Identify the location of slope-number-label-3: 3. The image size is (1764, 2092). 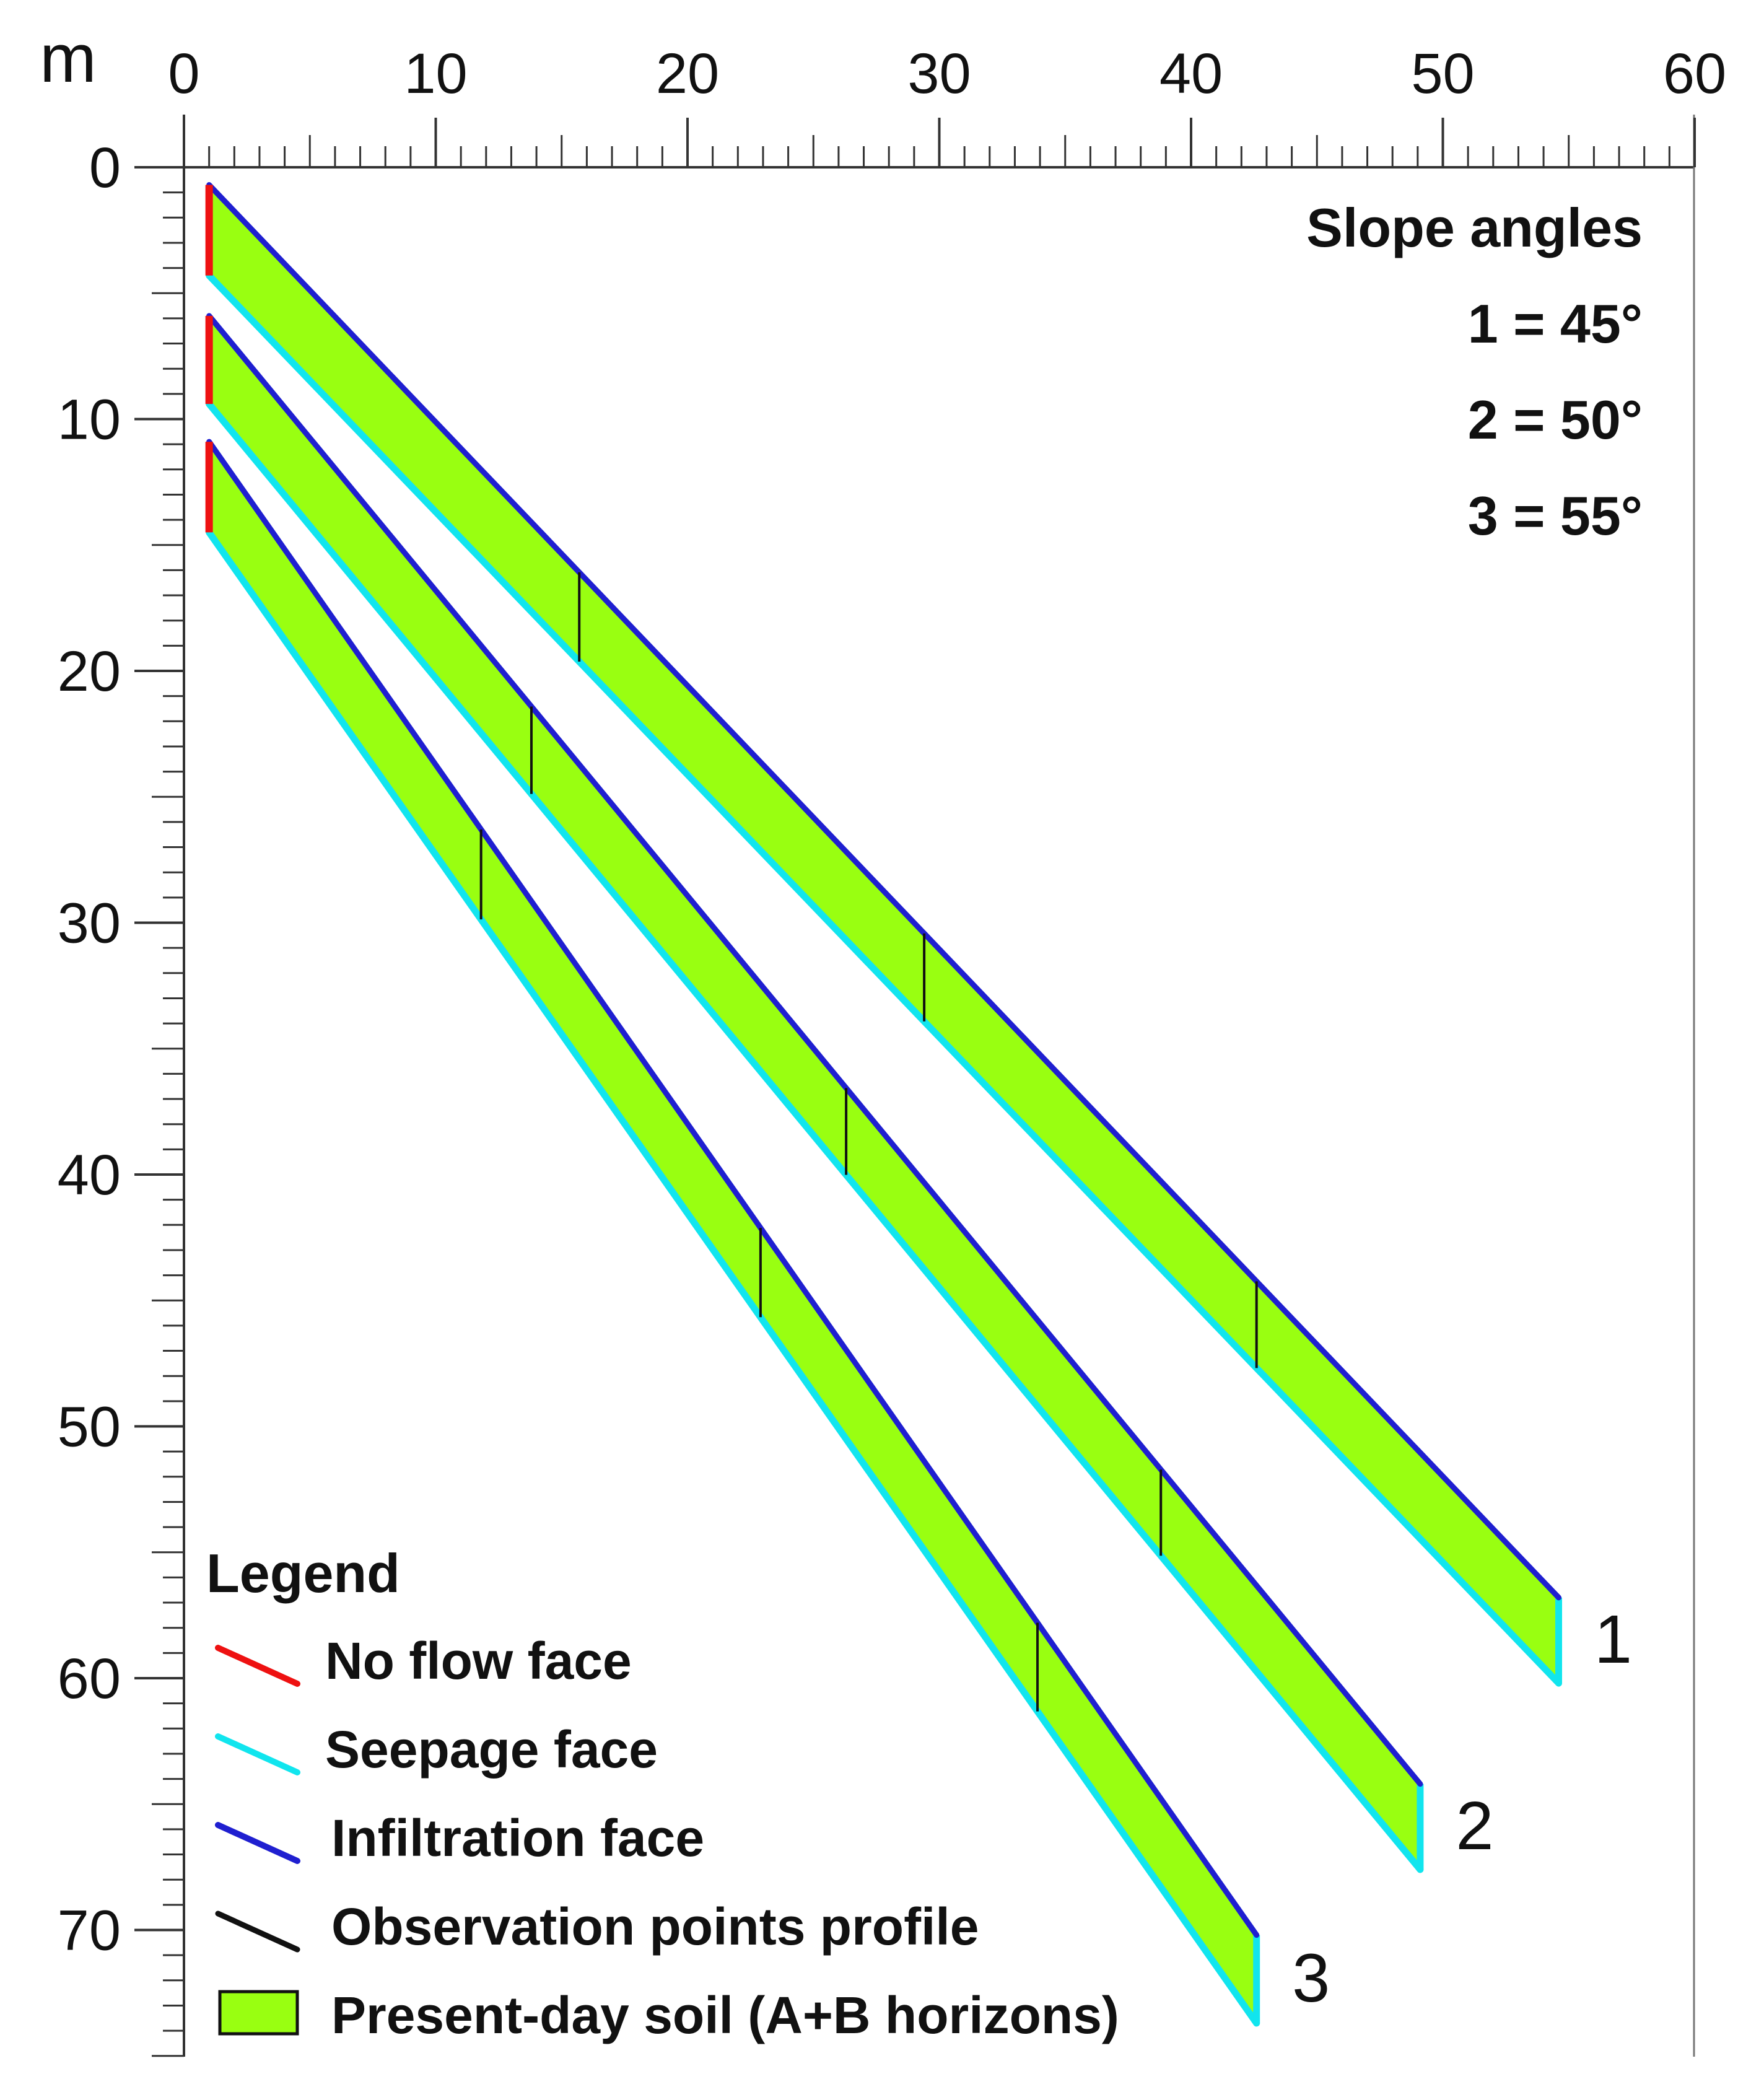
(1311, 1978).